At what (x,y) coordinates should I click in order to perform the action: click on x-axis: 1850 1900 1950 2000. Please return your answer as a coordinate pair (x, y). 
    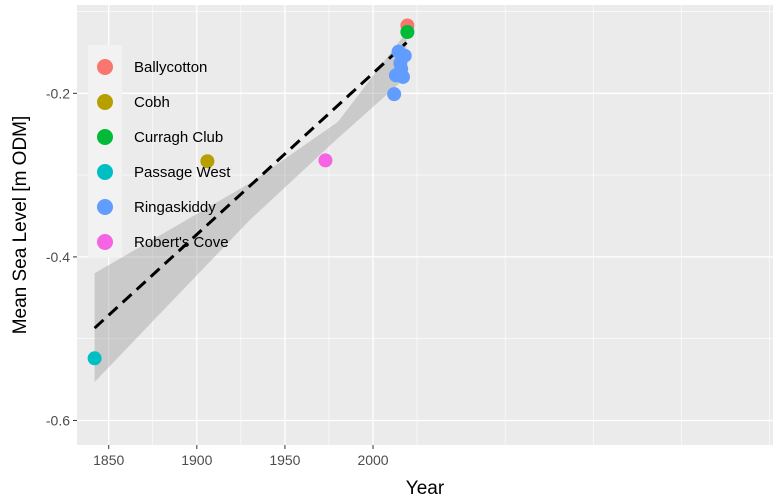
    Looking at the image, I should click on (241, 456).